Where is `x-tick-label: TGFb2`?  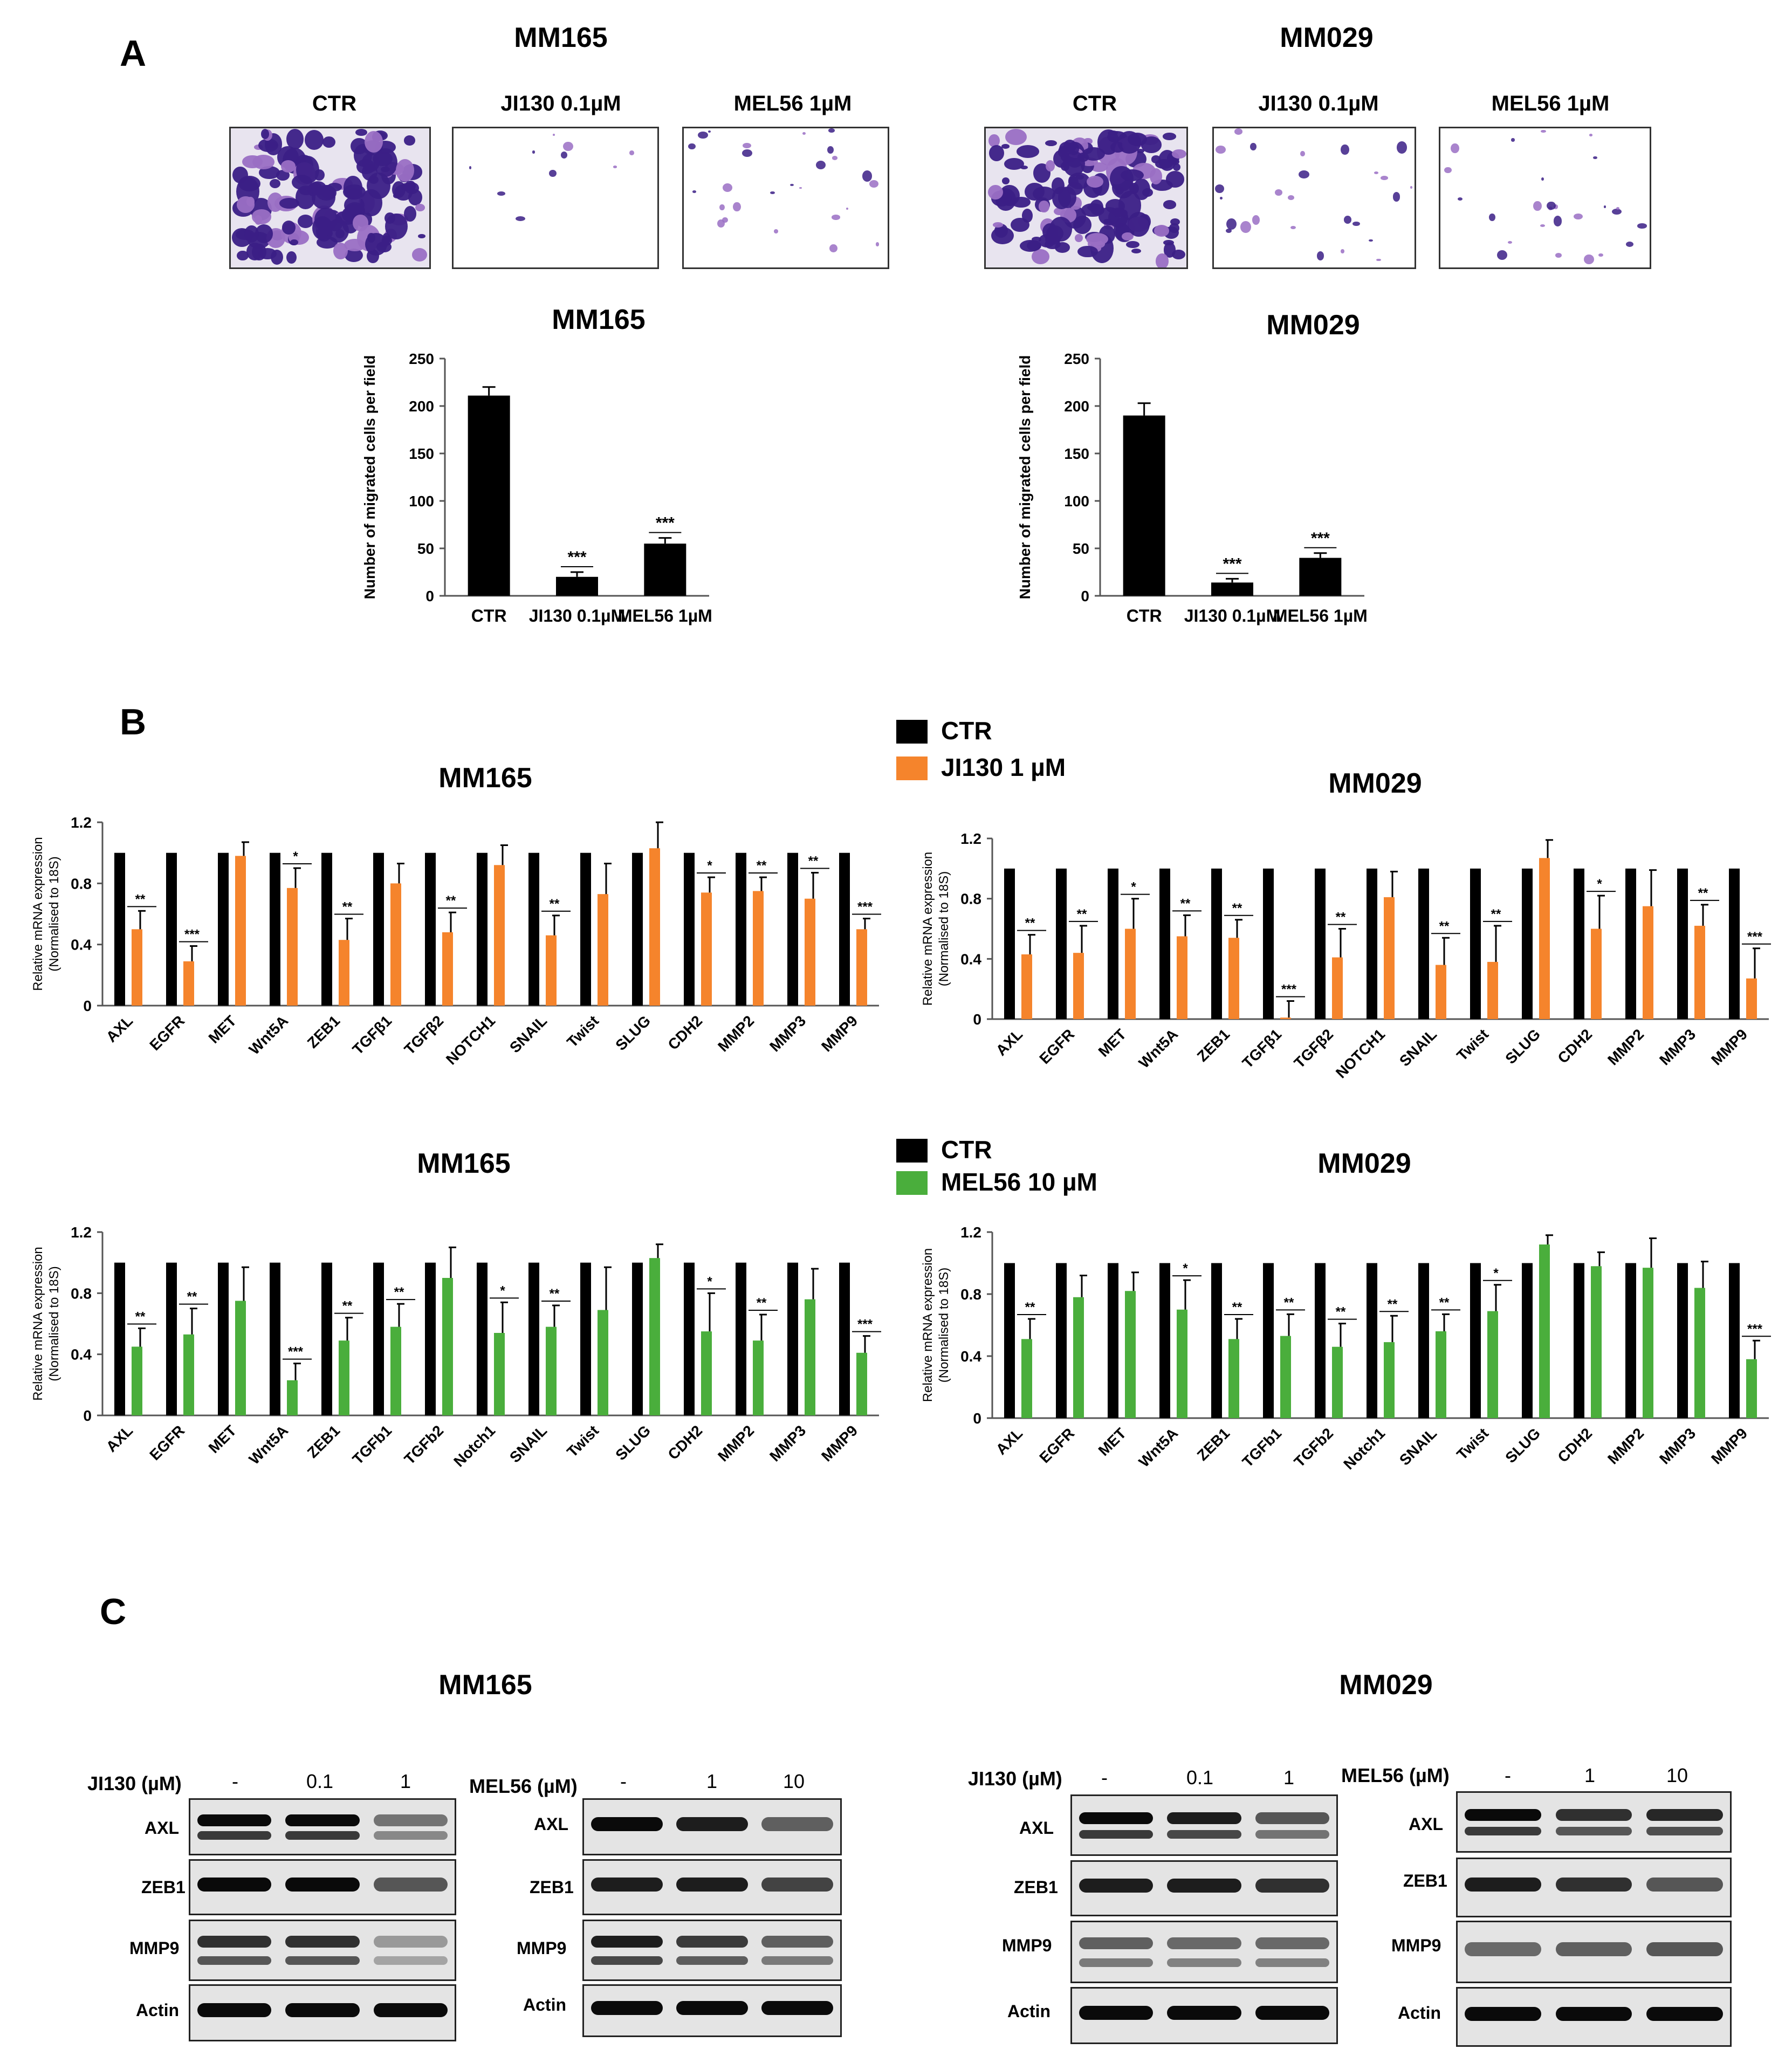
x-tick-label: TGFb2 is located at coordinates (424, 1445).